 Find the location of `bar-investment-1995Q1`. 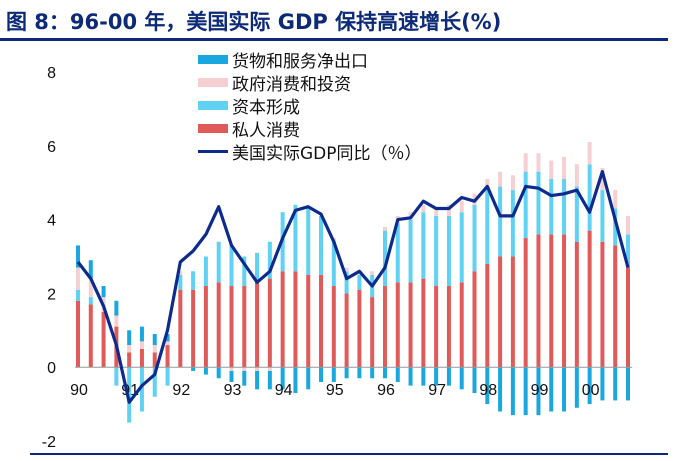

bar-investment-1995Q1 is located at coordinates (333, 264).